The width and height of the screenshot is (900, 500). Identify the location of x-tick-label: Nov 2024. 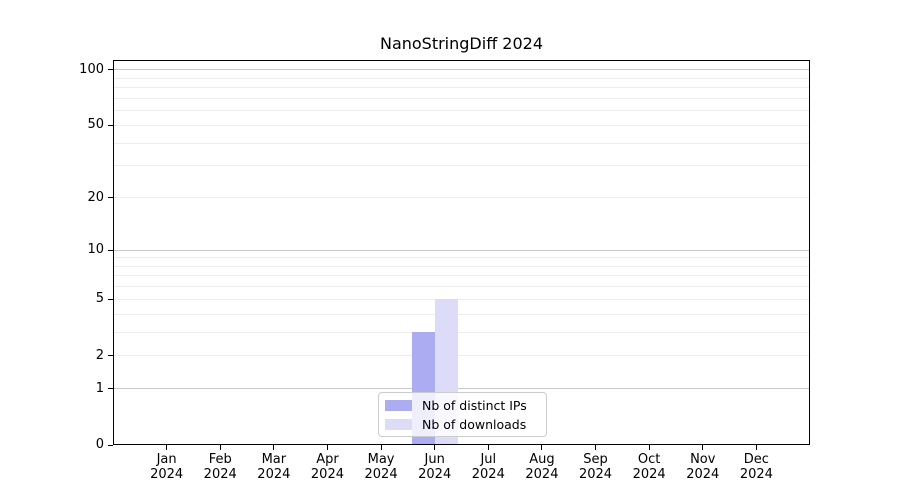
(703, 467).